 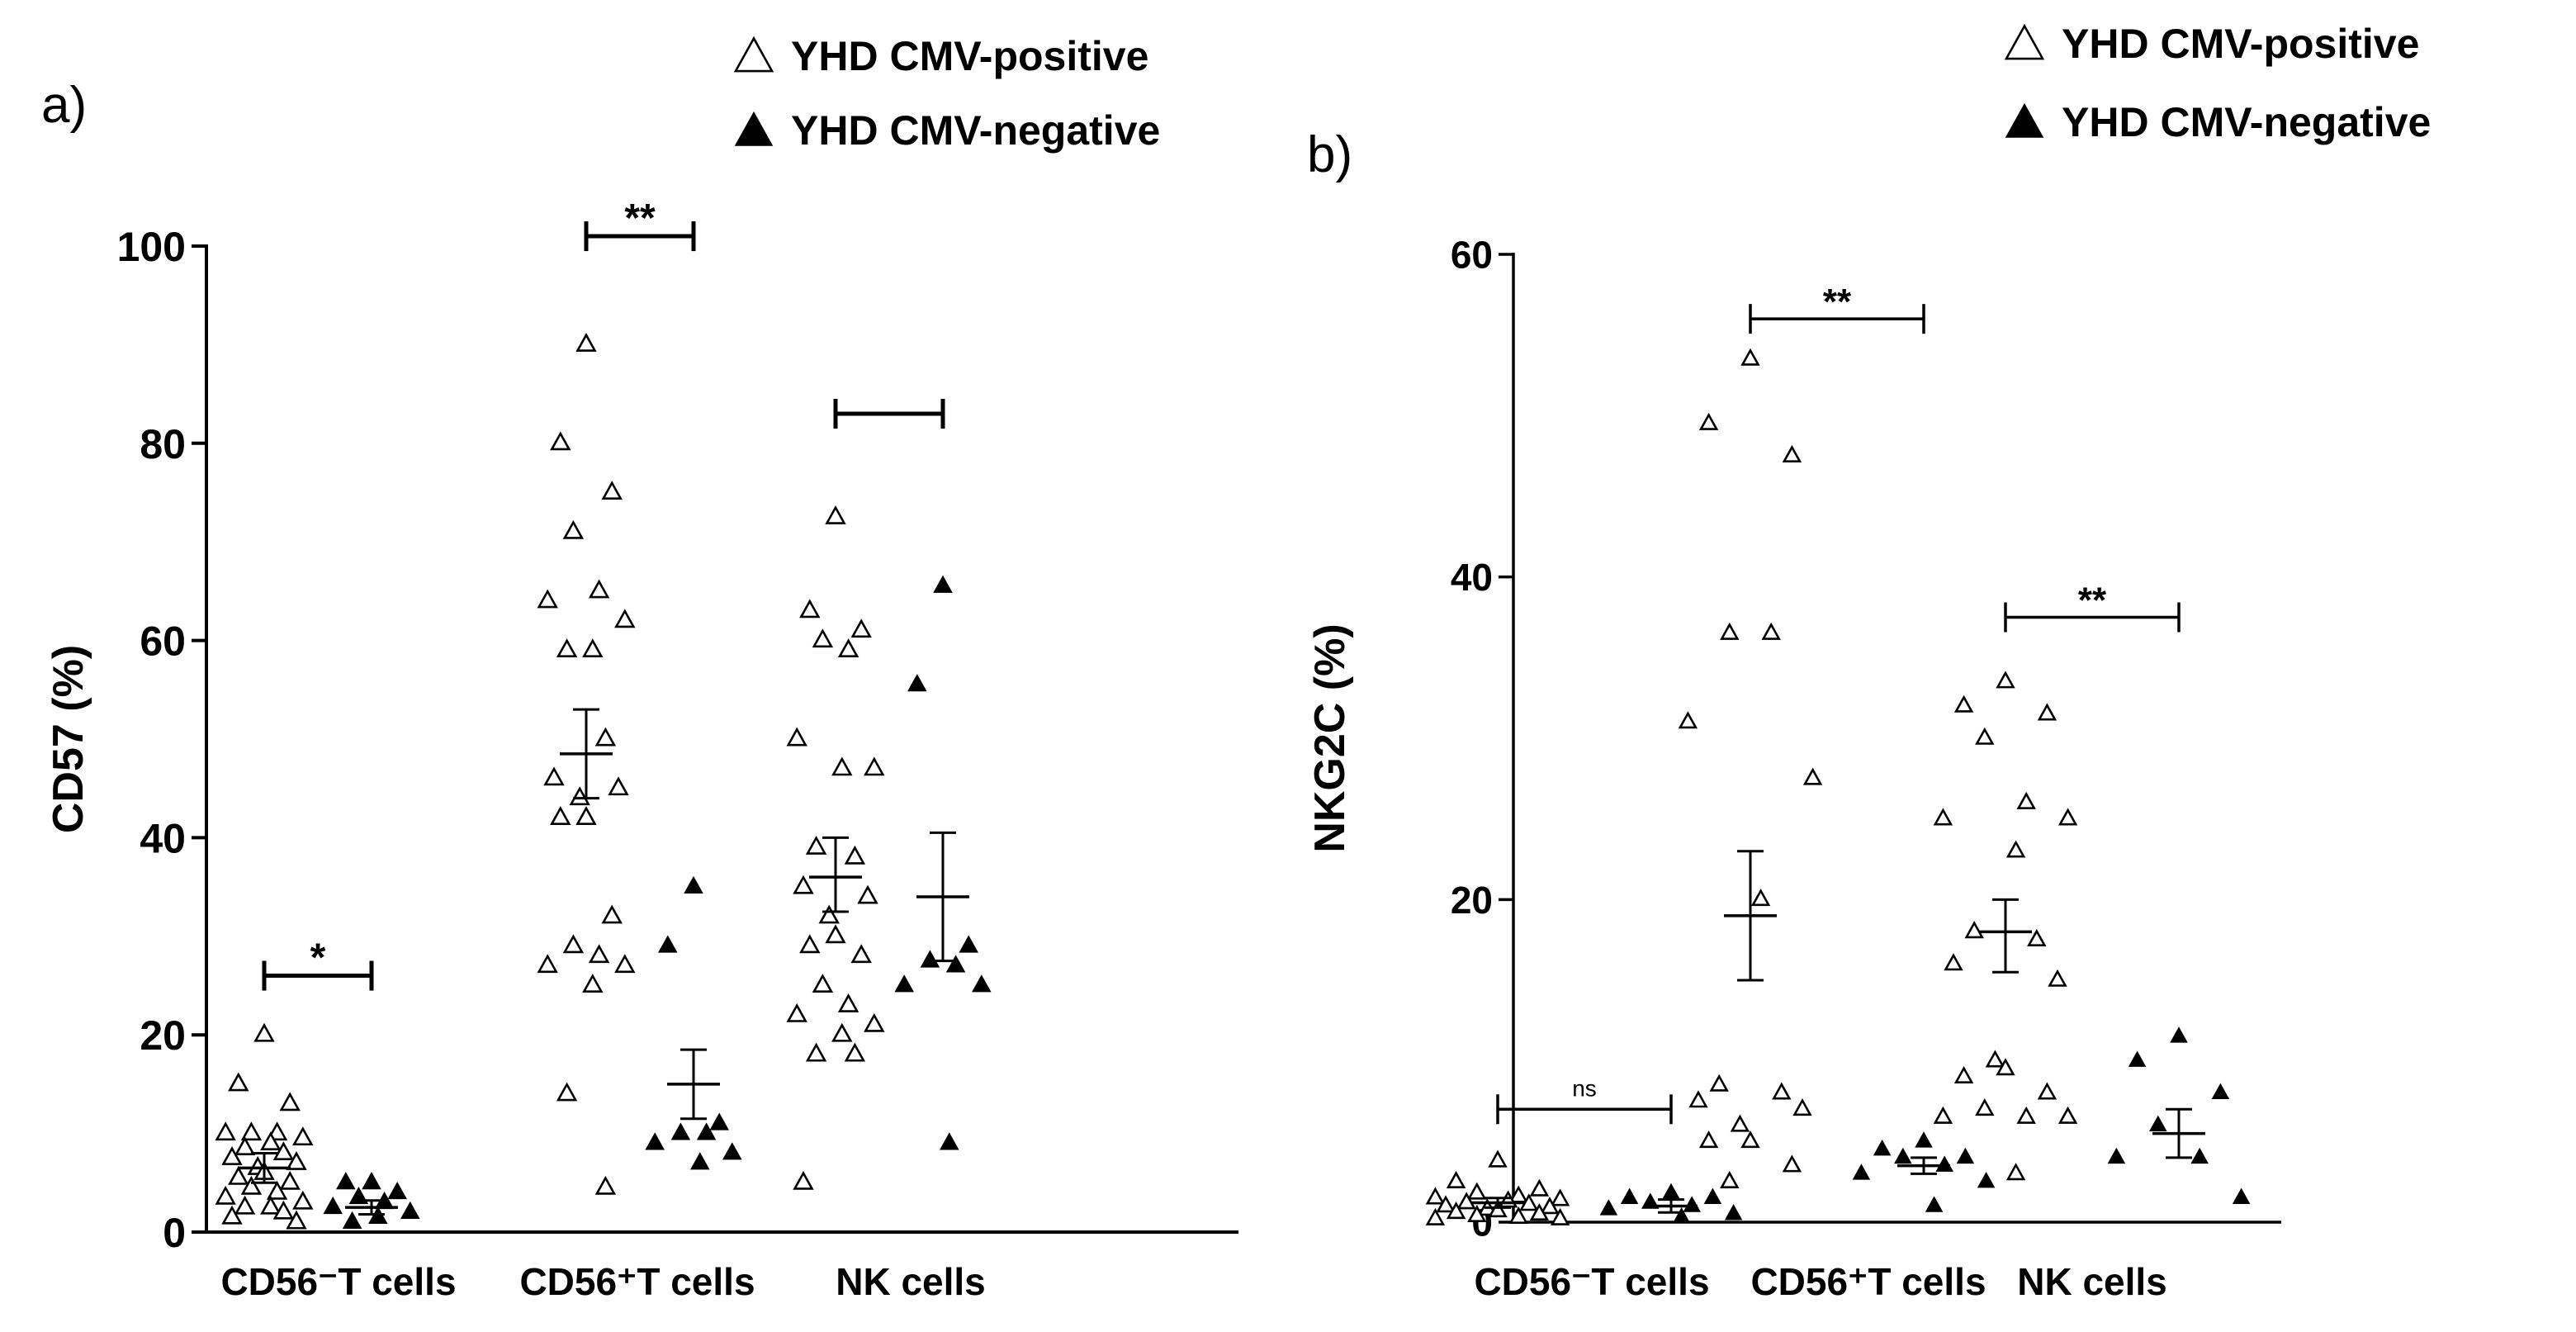 What do you see at coordinates (1329, 154) in the screenshot?
I see `panel-label: b)` at bounding box center [1329, 154].